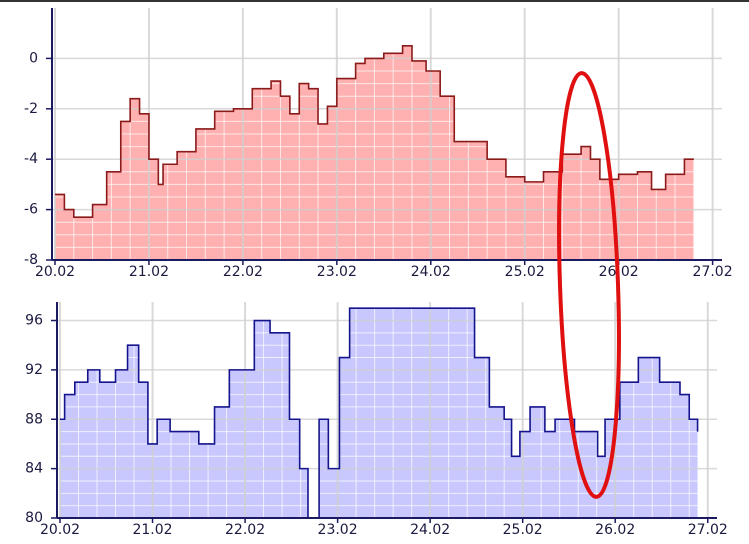 The width and height of the screenshot is (749, 544). What do you see at coordinates (34, 419) in the screenshot?
I see `y-tick-label: 88` at bounding box center [34, 419].